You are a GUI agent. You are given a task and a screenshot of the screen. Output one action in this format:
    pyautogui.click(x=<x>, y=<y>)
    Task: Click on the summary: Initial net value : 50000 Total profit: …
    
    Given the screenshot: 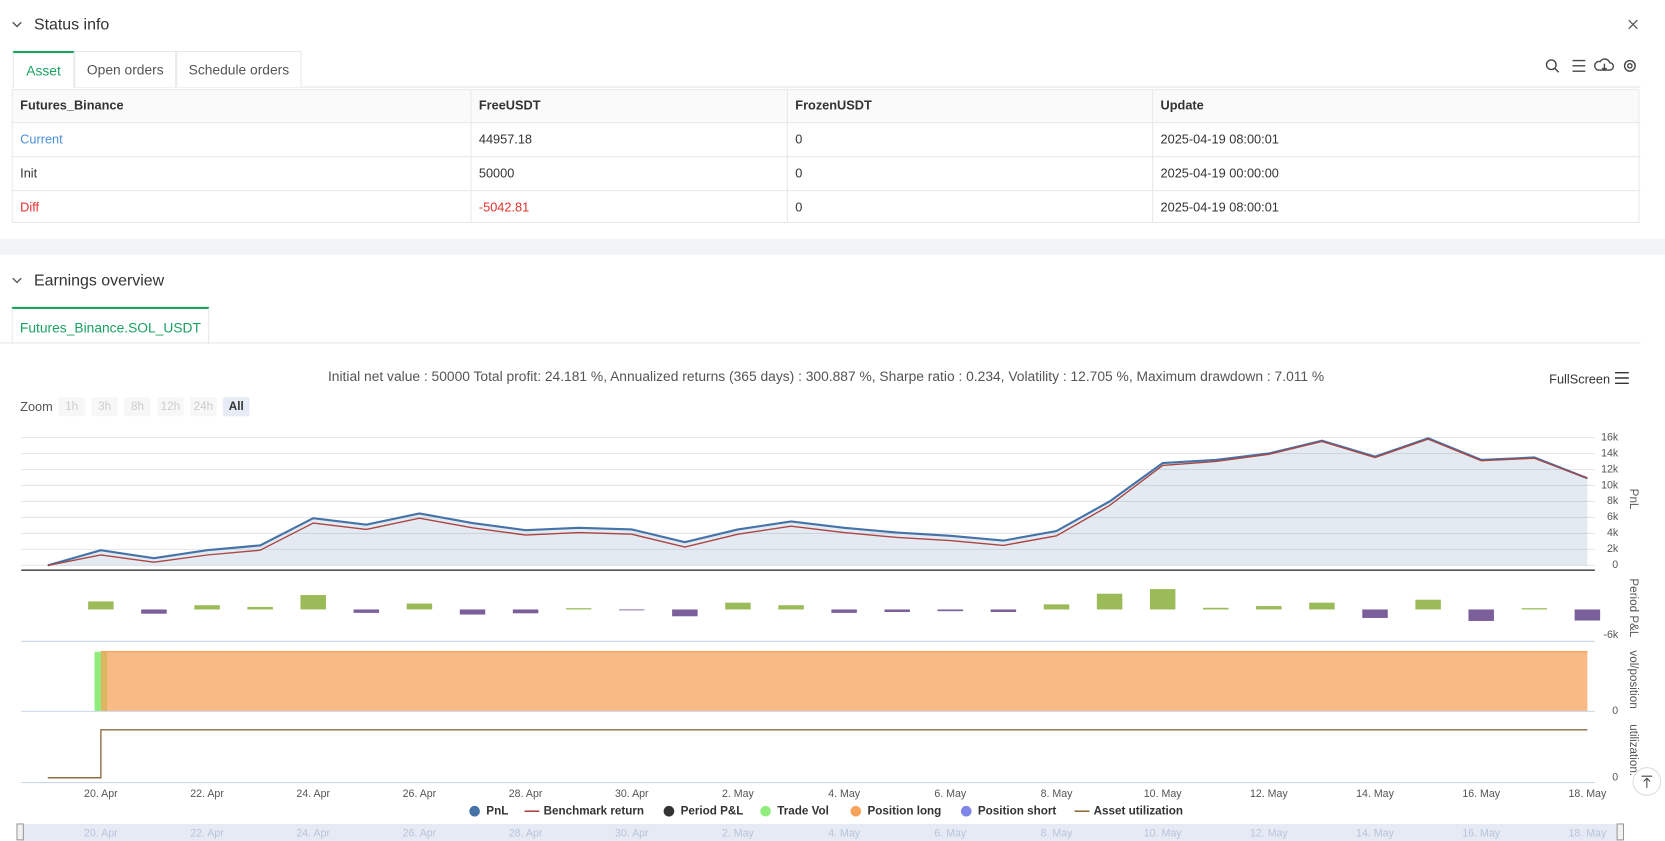 What is the action you would take?
    pyautogui.click(x=826, y=376)
    